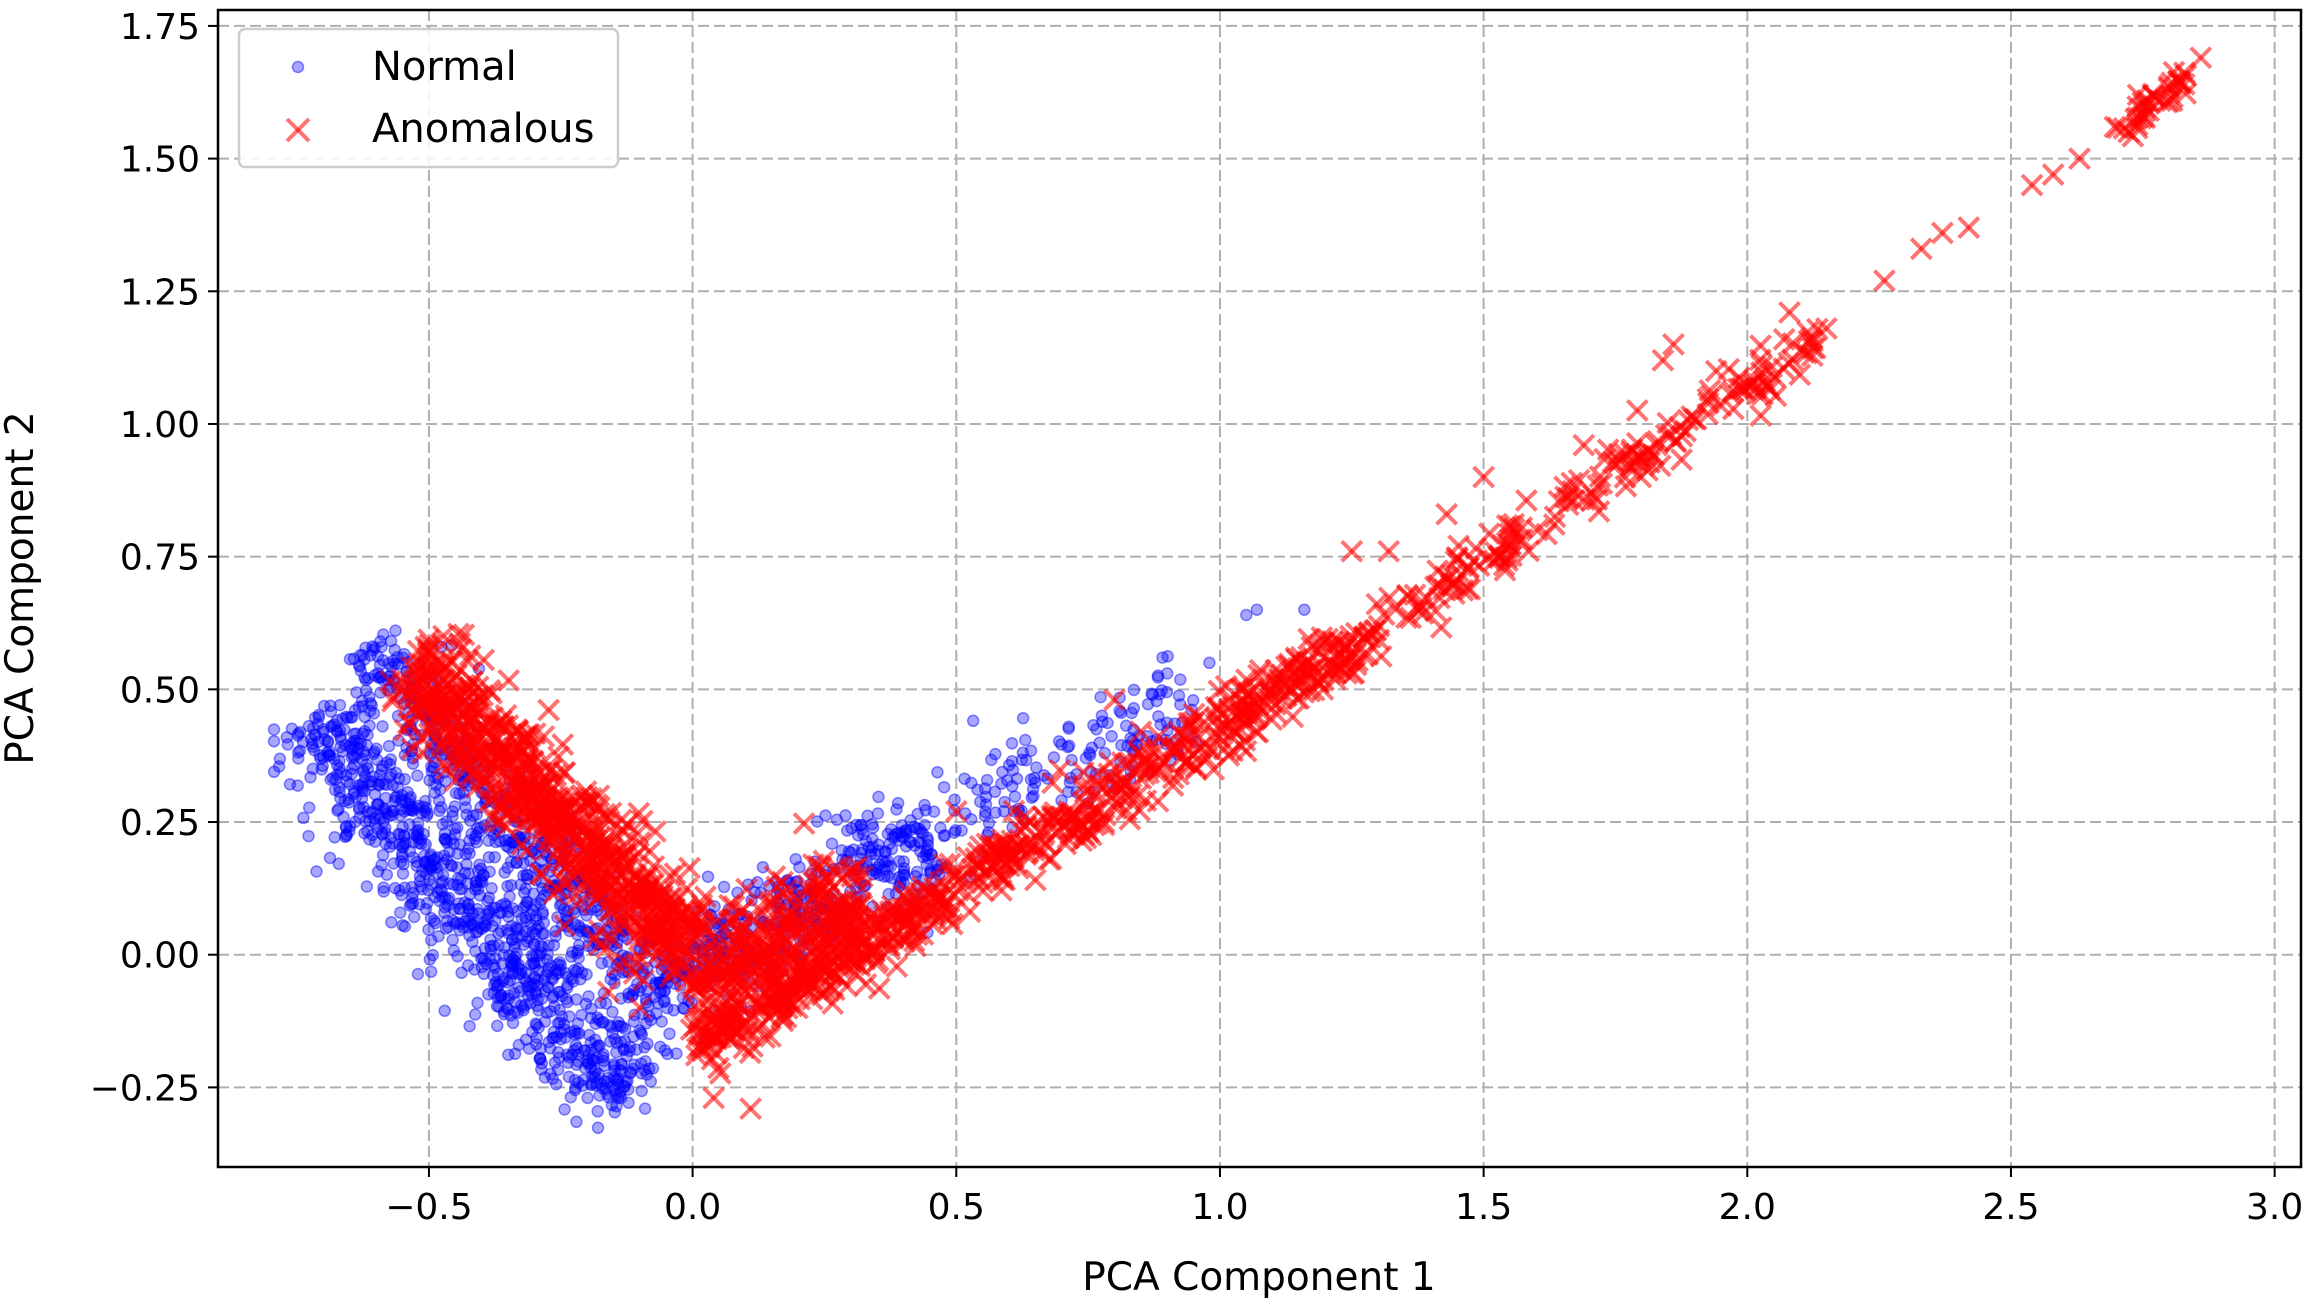  What do you see at coordinates (1483, 1207) in the screenshot?
I see `x-tick-label: 1.5` at bounding box center [1483, 1207].